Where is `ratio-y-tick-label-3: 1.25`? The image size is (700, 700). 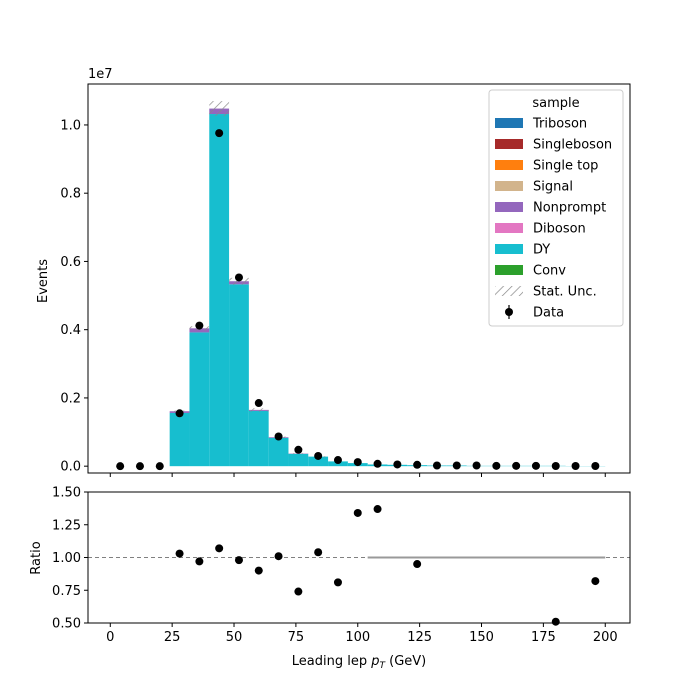
ratio-y-tick-label-3: 1.25 is located at coordinates (66, 525).